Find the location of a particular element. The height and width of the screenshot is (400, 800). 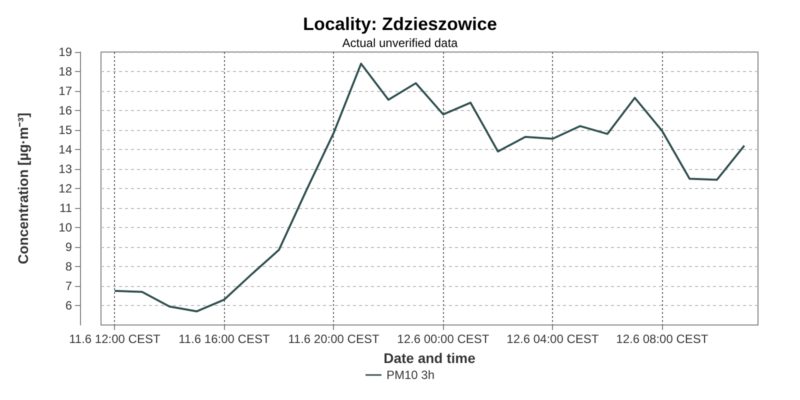

y-tick-label: 17 is located at coordinates (65, 91).